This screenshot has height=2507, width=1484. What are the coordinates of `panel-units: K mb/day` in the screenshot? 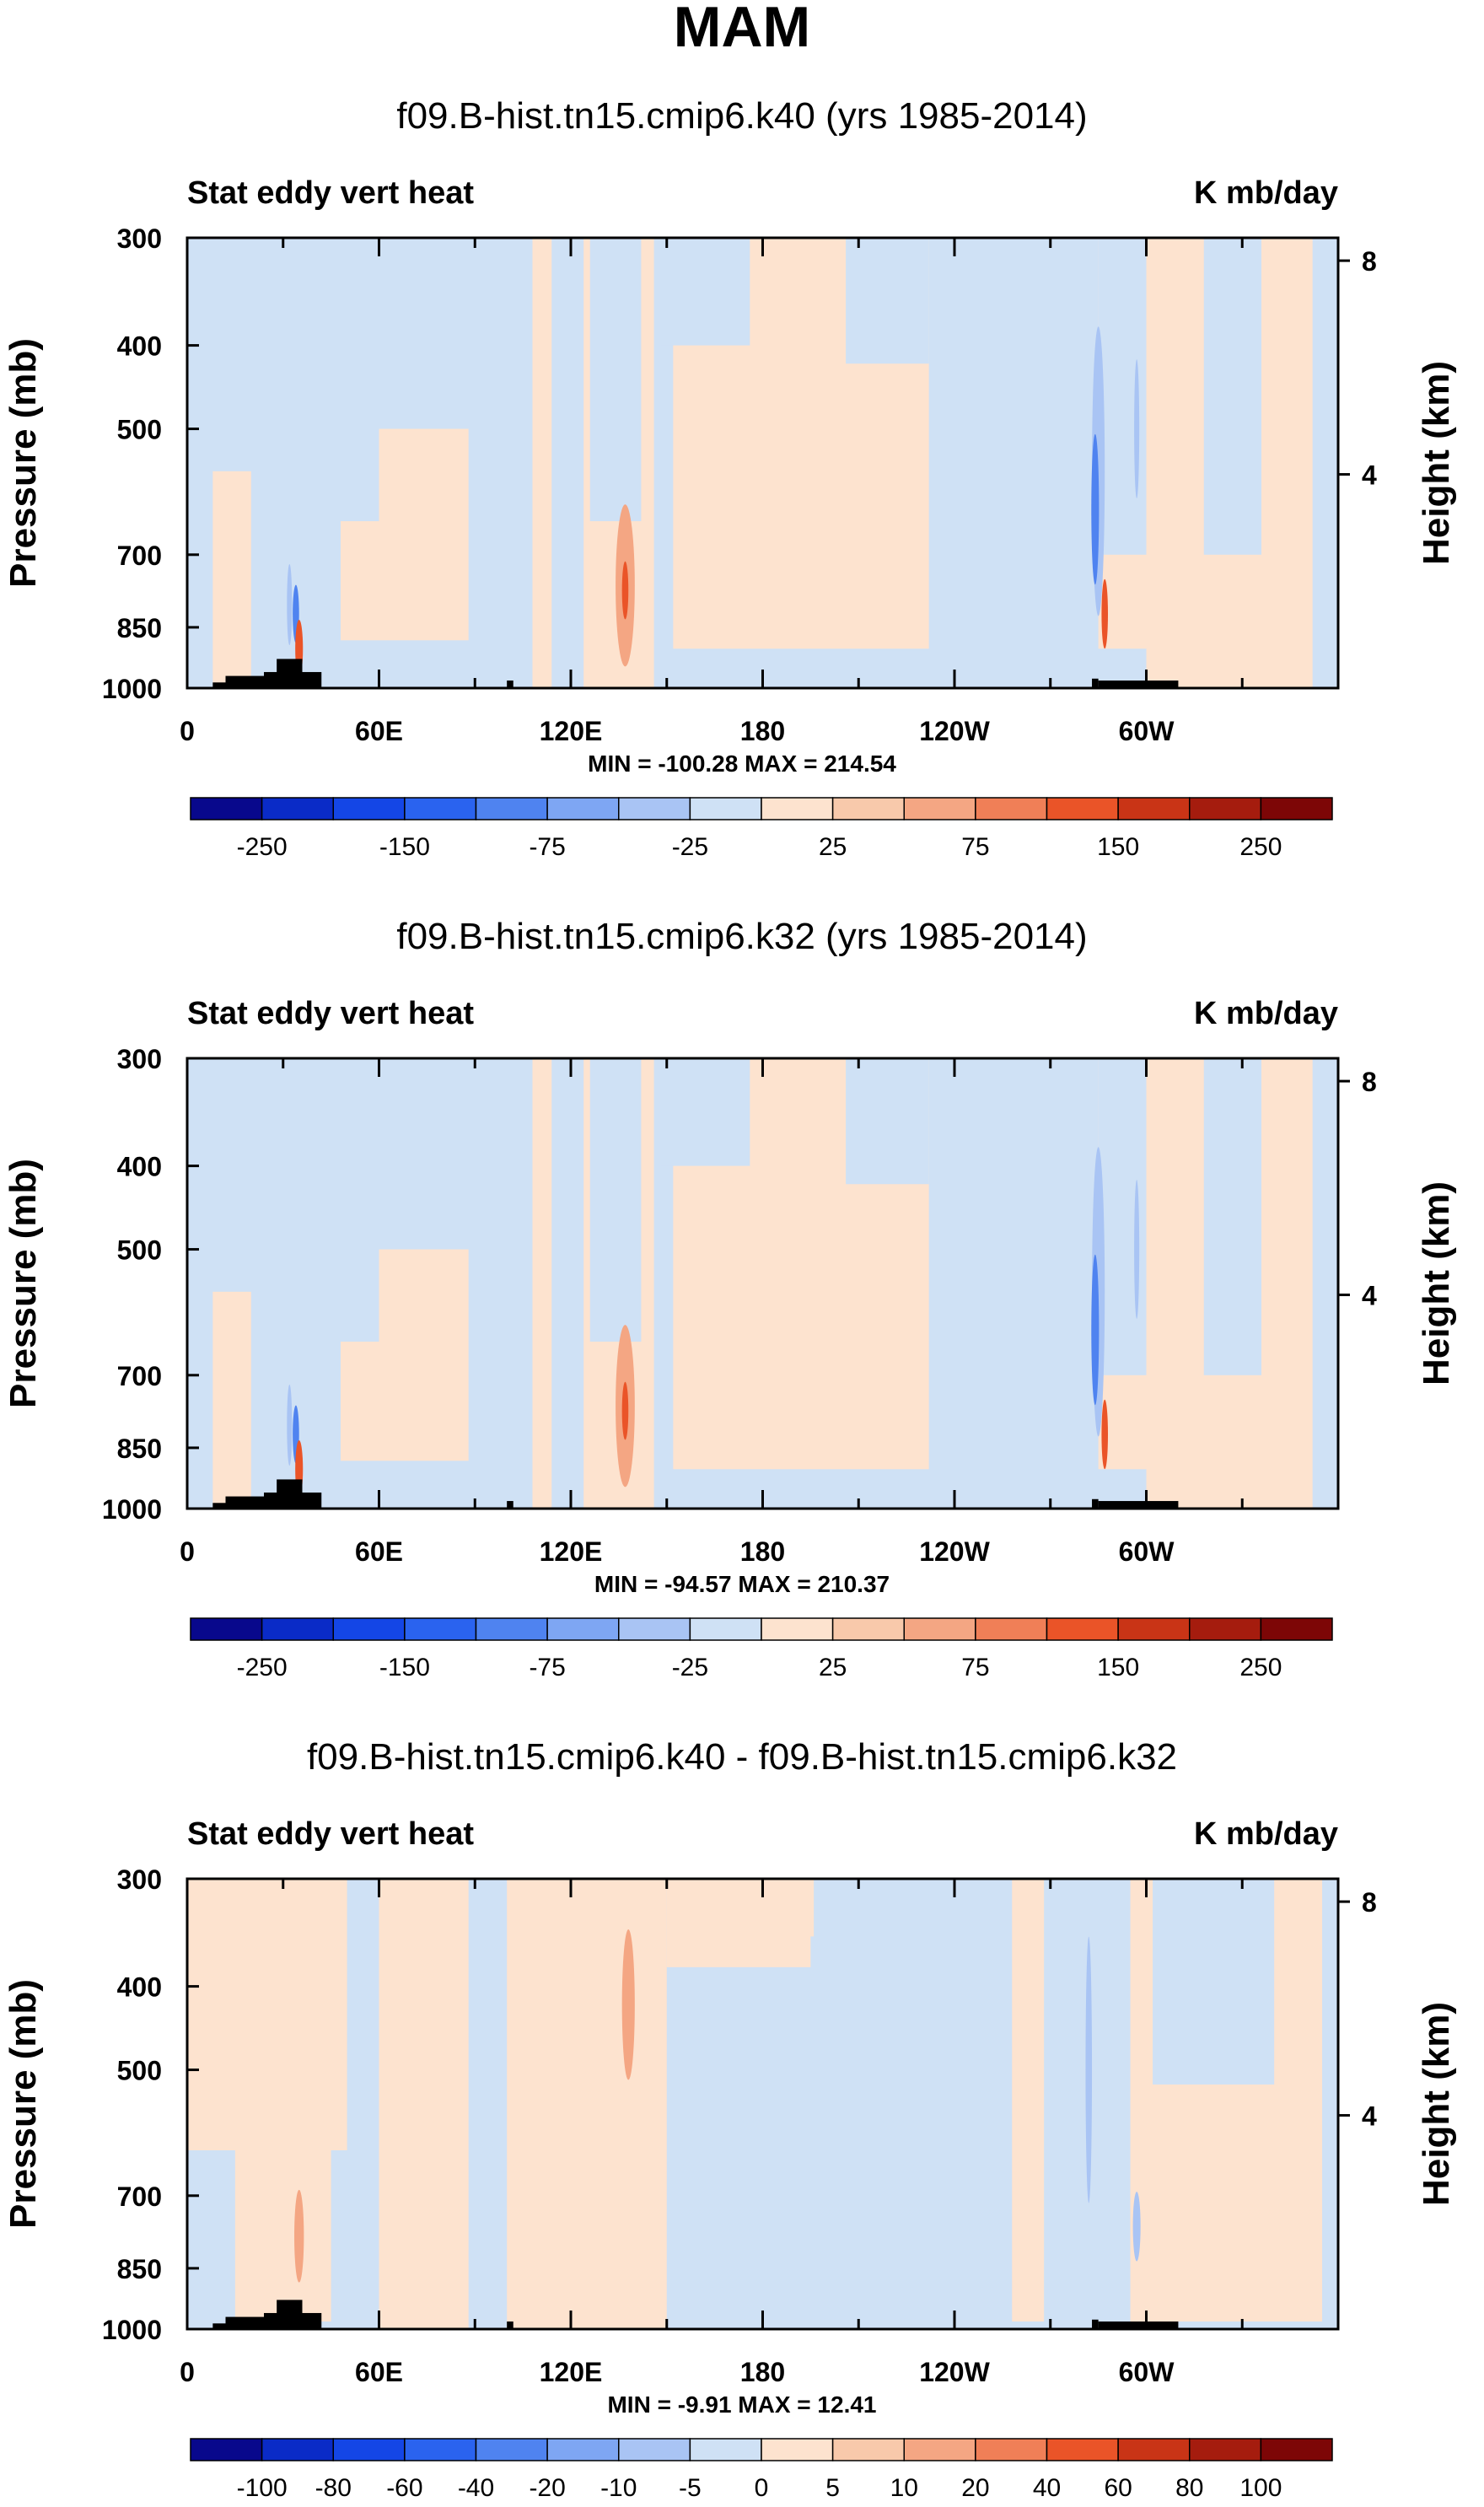 It's located at (1266, 1834).